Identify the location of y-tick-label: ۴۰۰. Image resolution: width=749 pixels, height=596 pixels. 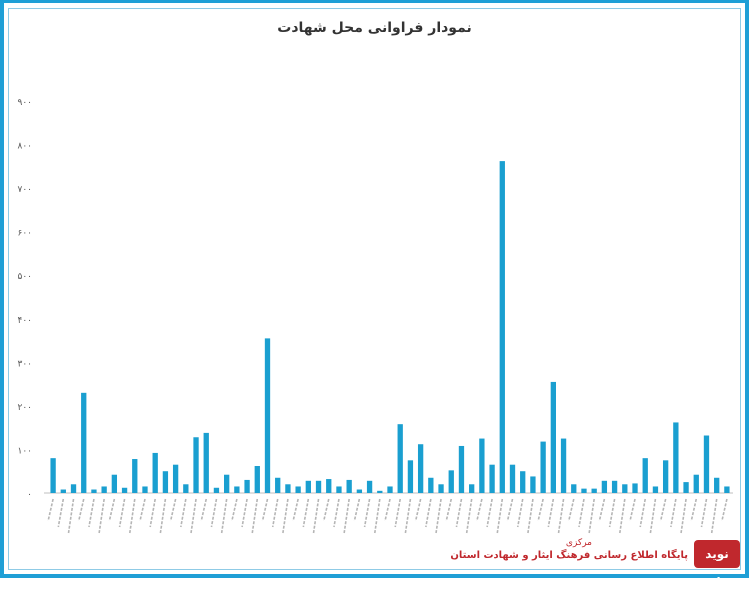
(24, 321).